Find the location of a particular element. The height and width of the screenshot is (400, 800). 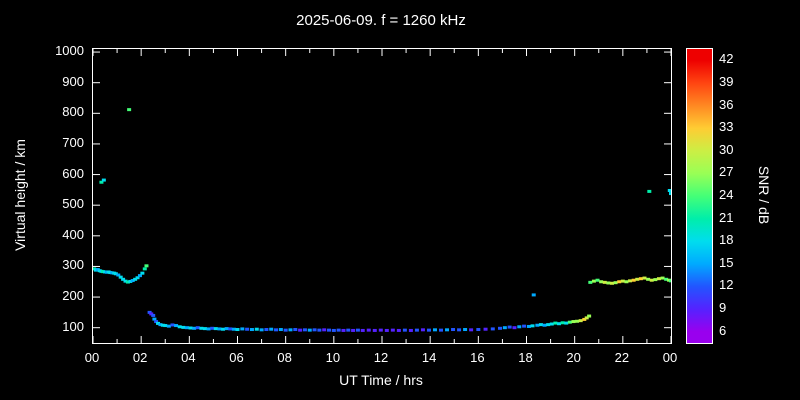

x-tick-label: 16 is located at coordinates (477, 357).